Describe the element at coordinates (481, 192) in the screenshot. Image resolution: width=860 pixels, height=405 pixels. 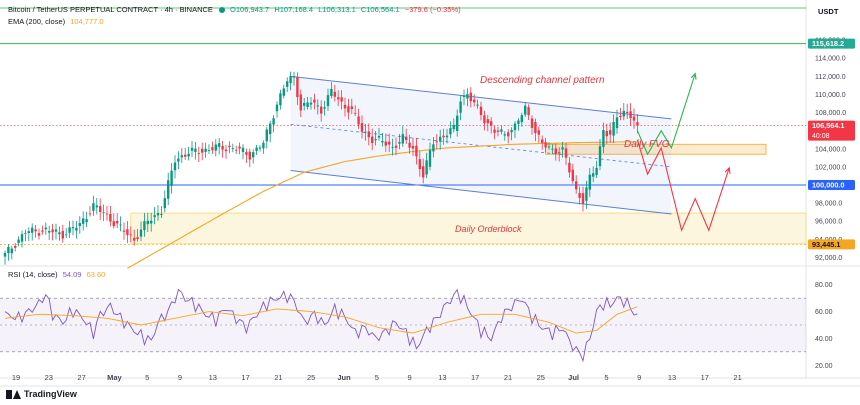
I see `channel-lower-line` at that location.